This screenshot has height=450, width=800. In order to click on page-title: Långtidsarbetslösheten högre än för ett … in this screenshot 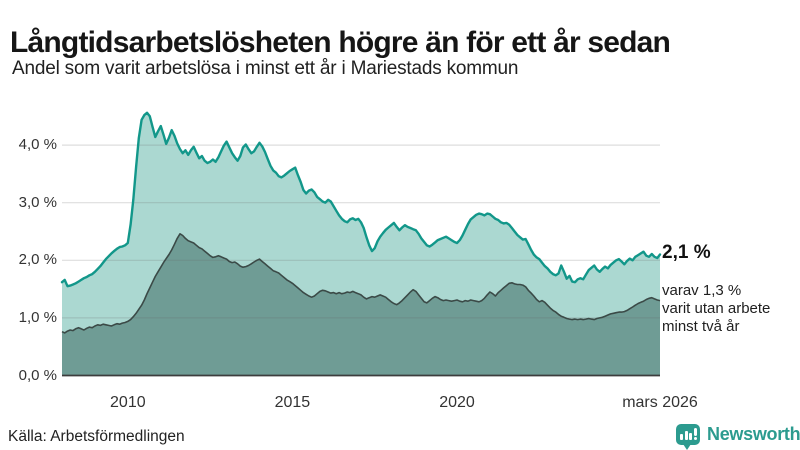, I will do `click(340, 43)`.